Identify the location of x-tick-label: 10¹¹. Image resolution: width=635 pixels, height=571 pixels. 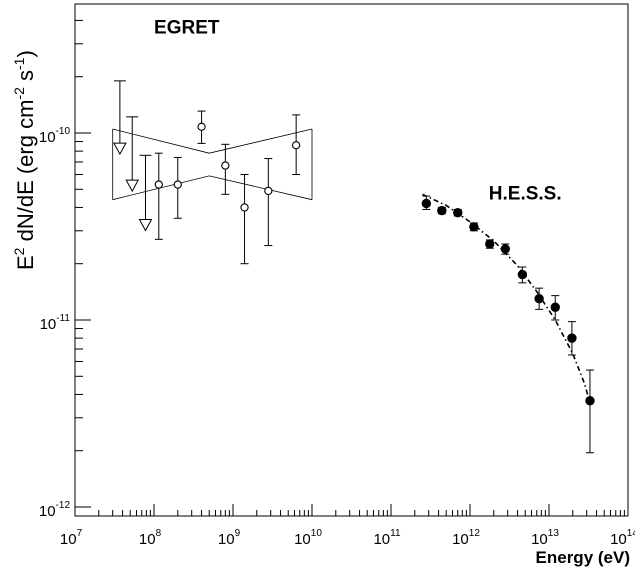
(387, 538).